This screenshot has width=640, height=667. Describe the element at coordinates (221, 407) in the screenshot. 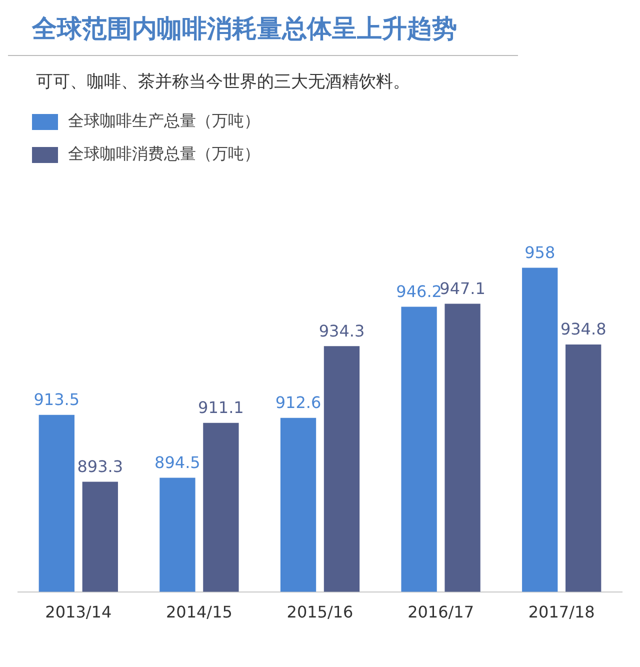

I see `data-label: 911.1` at that location.